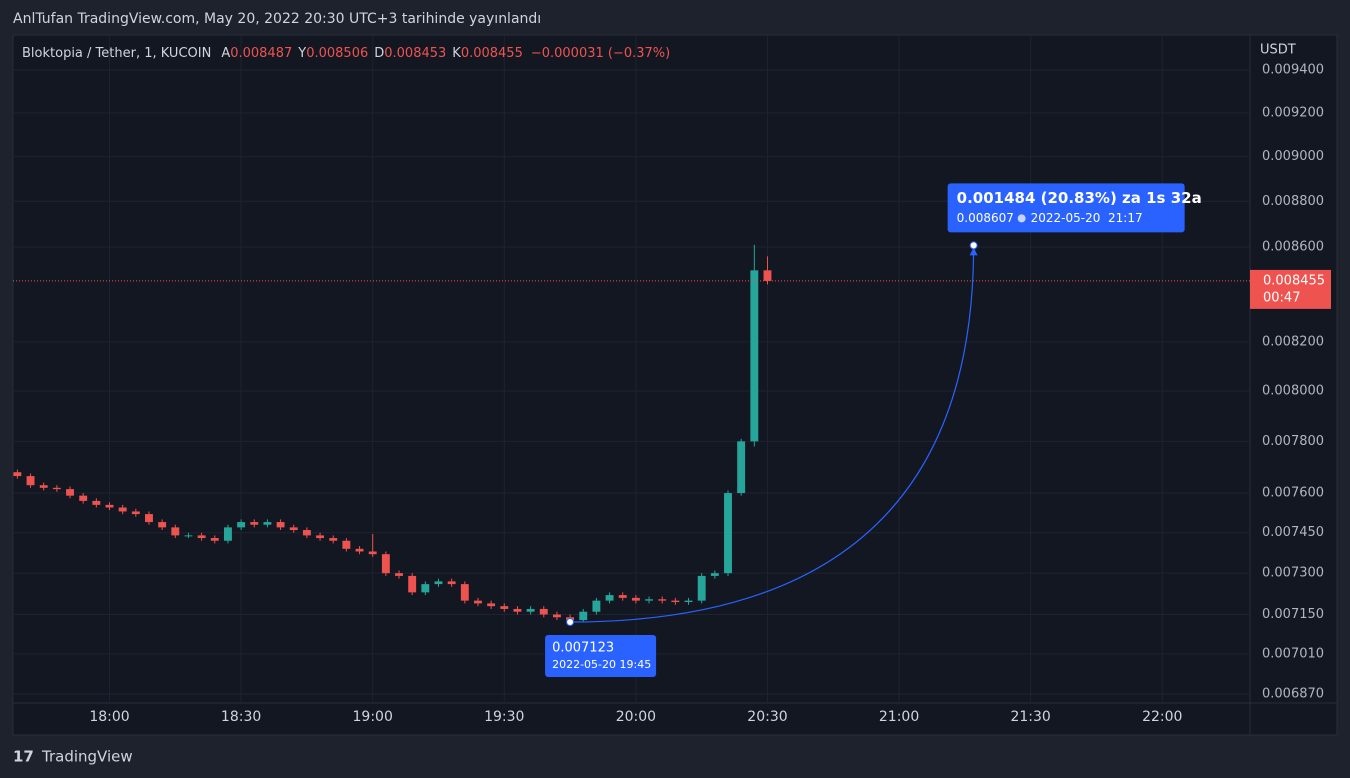 The width and height of the screenshot is (1350, 778). Describe the element at coordinates (1293, 390) in the screenshot. I see `y-tick-label: 0.008000` at that location.